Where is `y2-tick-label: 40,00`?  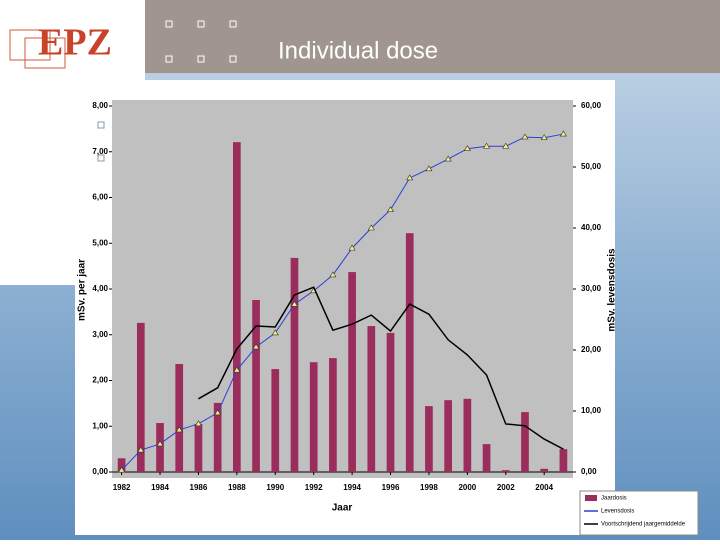
y2-tick-label: 40,00 is located at coordinates (591, 227).